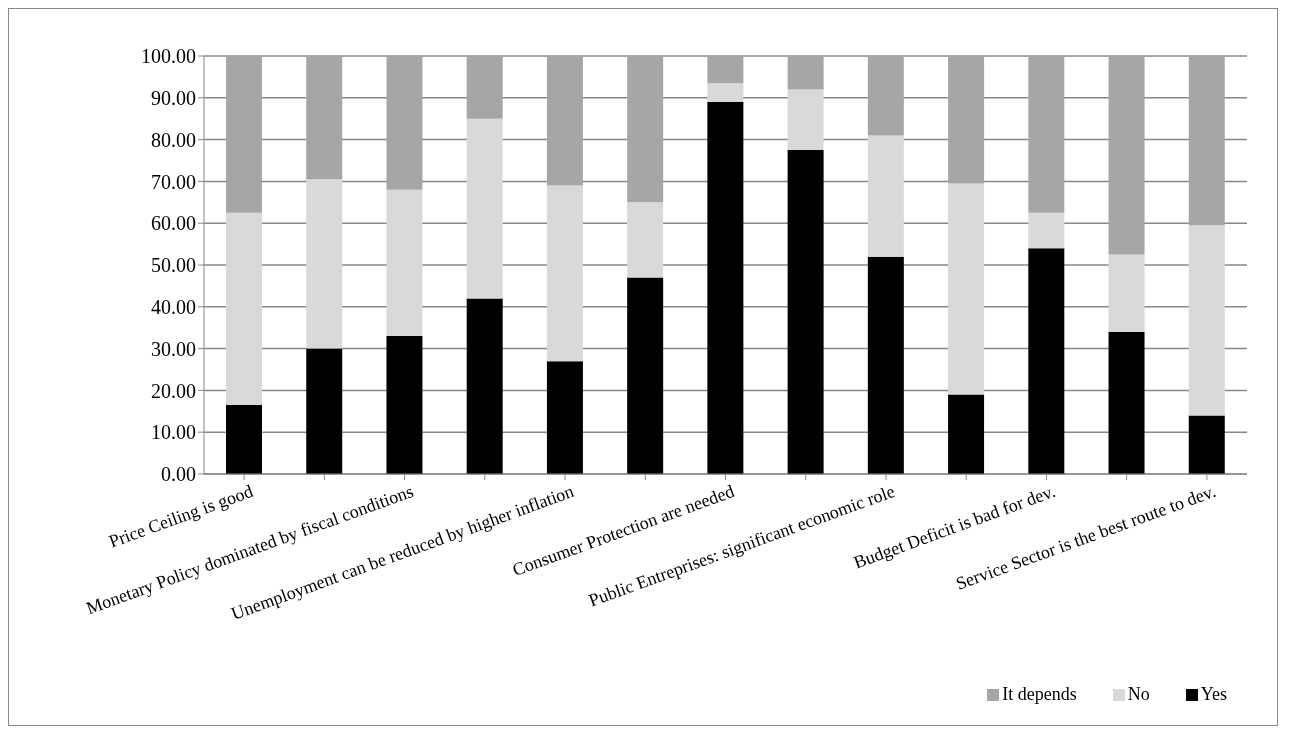 This screenshot has height=734, width=1292. I want to click on y-tick-label: 30.00, so click(173, 348).